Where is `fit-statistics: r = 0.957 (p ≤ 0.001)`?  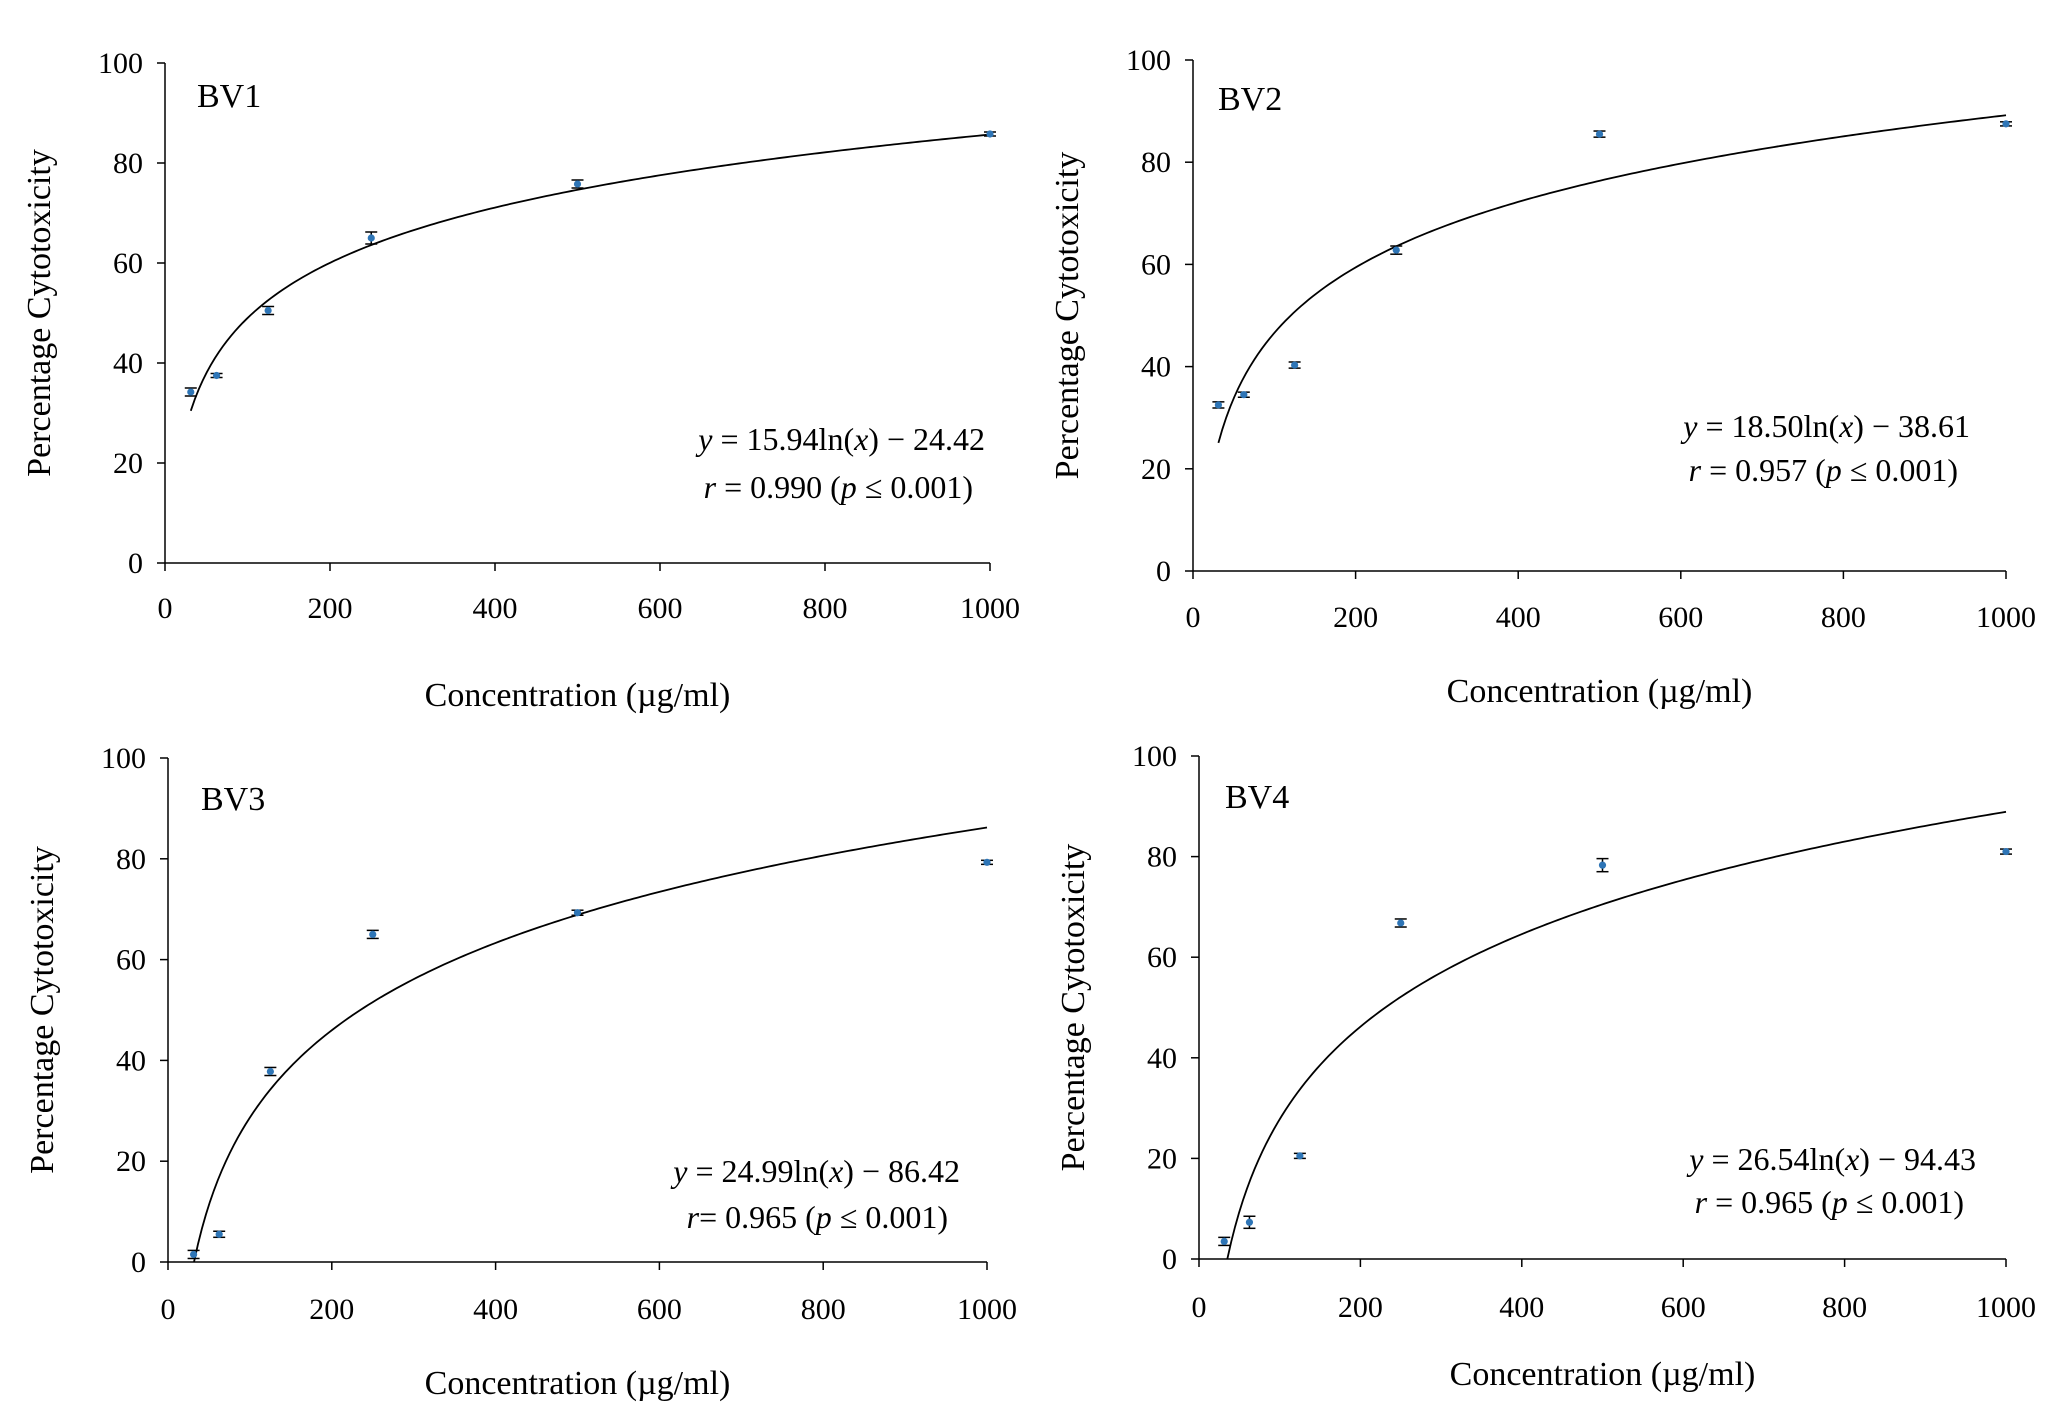
fit-statistics: r = 0.957 (p ≤ 0.001) is located at coordinates (1823, 470).